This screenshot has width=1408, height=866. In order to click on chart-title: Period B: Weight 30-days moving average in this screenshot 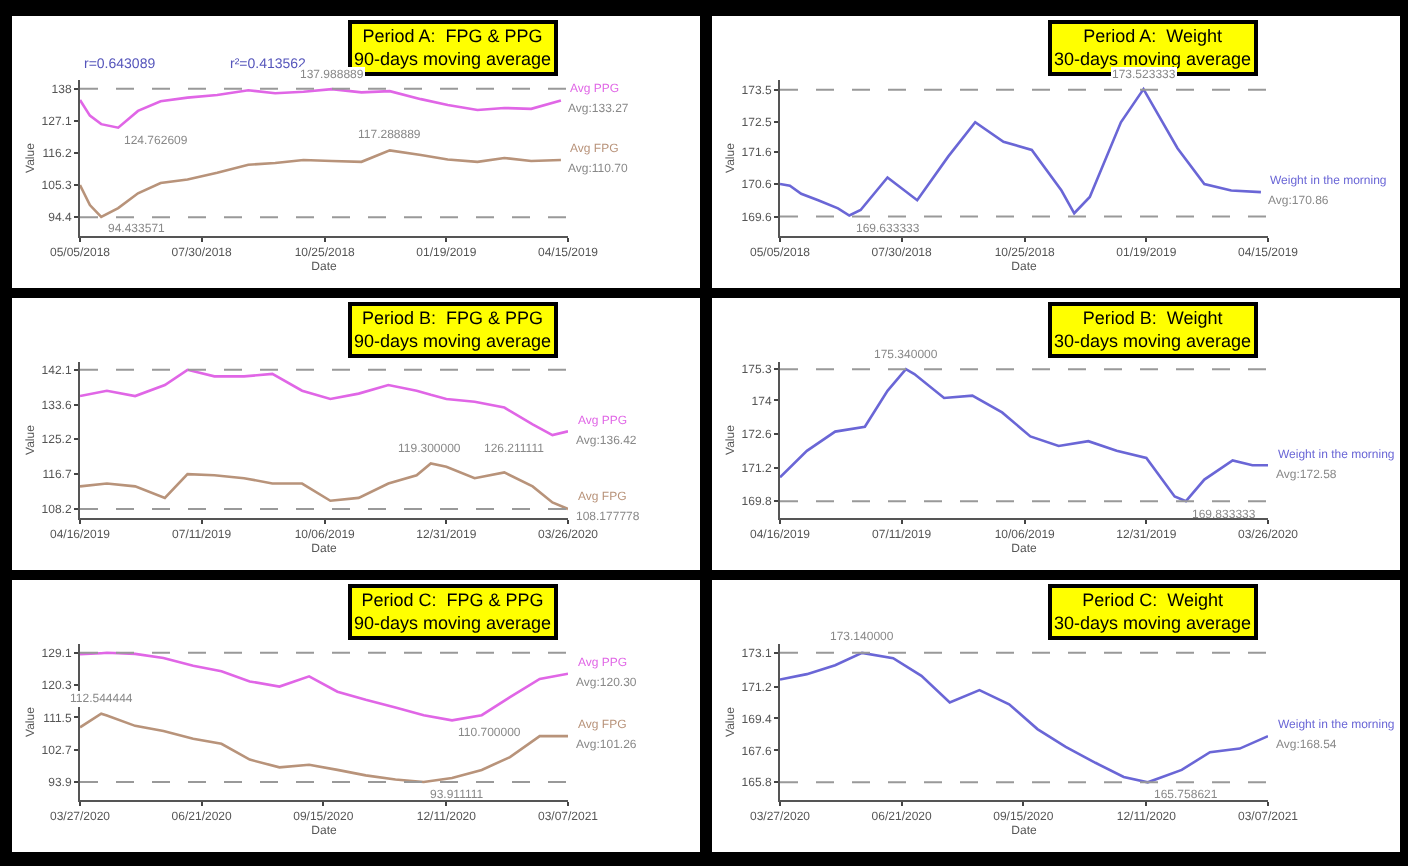, I will do `click(1153, 330)`.